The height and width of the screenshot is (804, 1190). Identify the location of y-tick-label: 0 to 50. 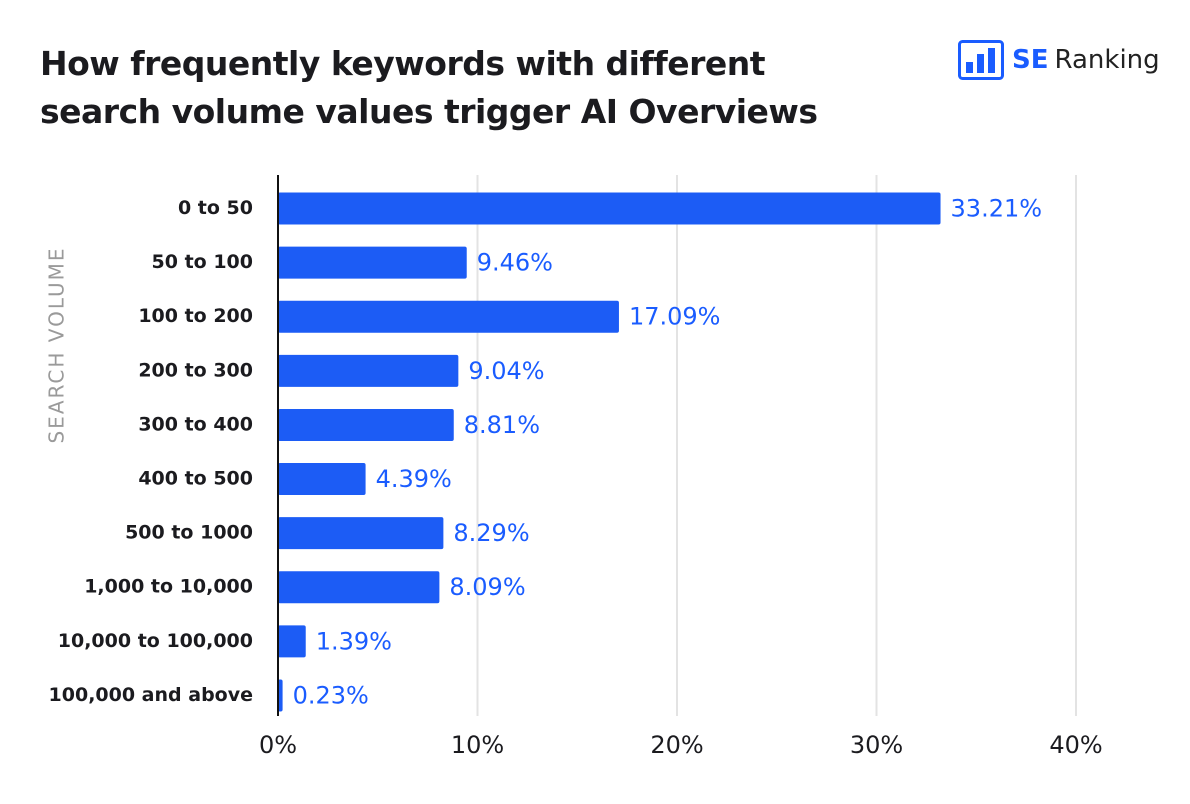
(215, 208).